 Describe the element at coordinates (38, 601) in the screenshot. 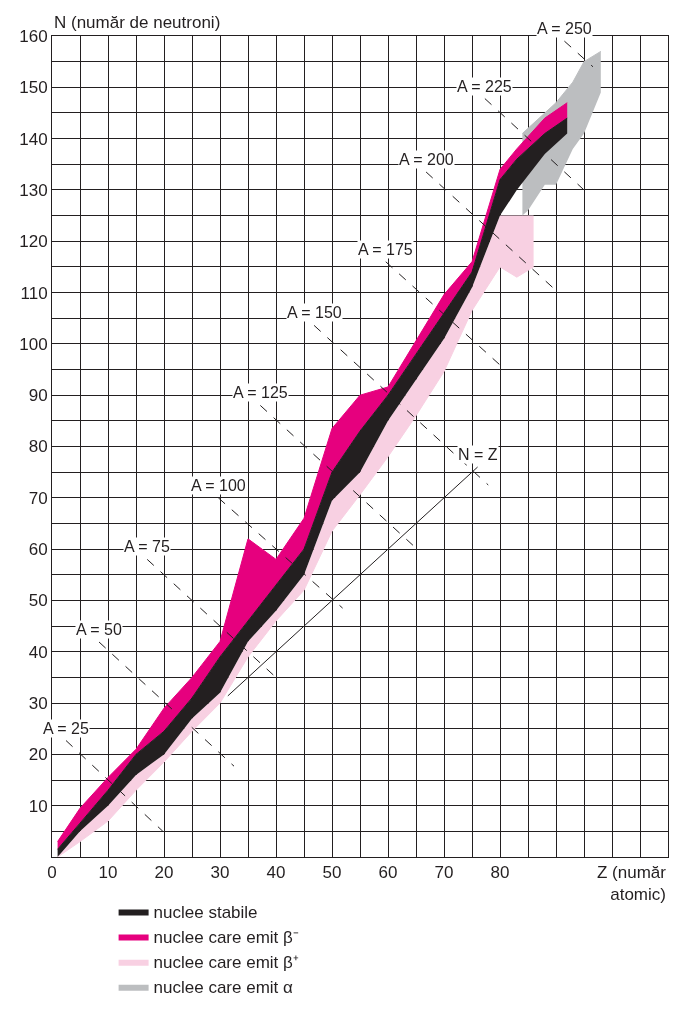

I see `y-tick-label: 50` at that location.